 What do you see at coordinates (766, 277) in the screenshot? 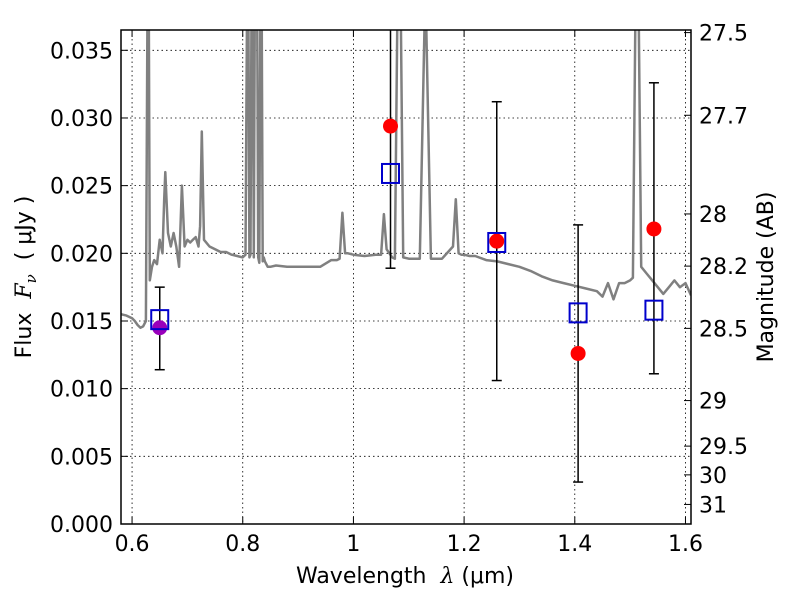
I see `y2-axis-title: Magnitude (AB)` at bounding box center [766, 277].